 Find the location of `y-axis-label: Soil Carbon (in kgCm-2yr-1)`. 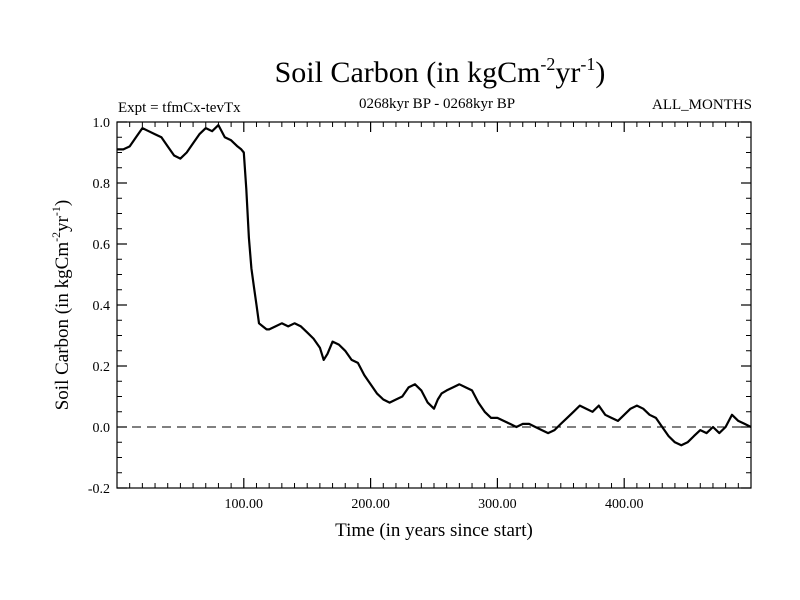

y-axis-label: Soil Carbon (in kgCm-2yr-1) is located at coordinates (61, 305).